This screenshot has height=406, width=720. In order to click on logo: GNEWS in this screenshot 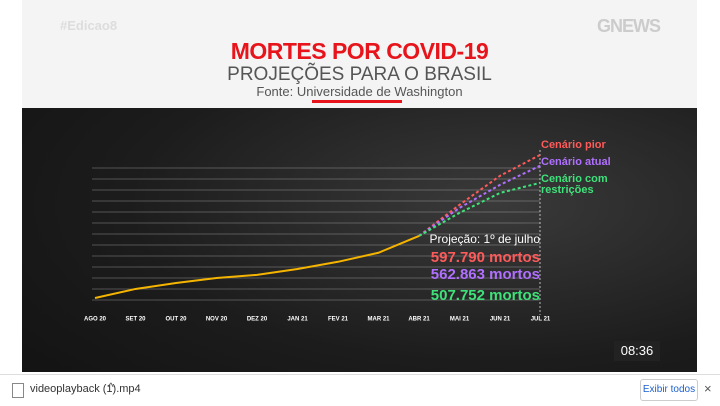, I will do `click(629, 26)`.